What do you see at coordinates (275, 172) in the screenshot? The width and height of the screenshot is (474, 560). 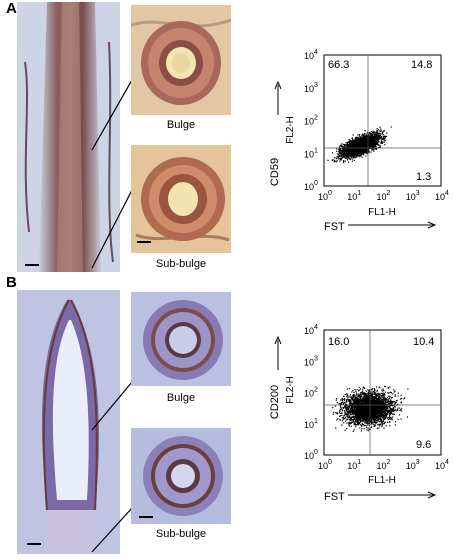 I see `y-axis-outer-label: CD59` at bounding box center [275, 172].